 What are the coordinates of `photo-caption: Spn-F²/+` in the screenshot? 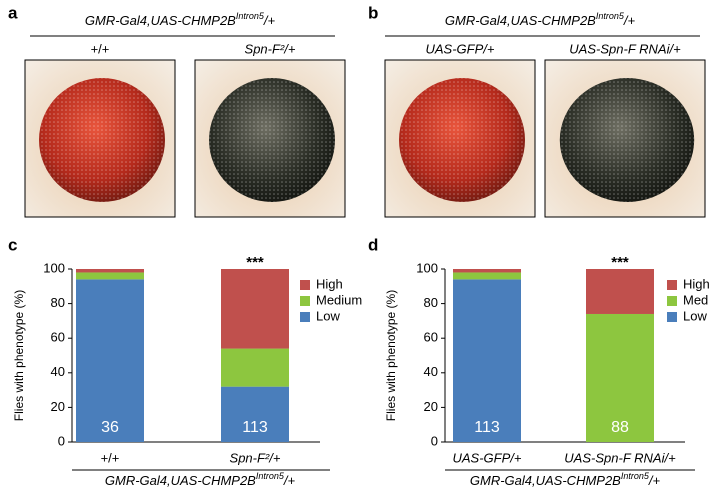 It's located at (270, 48).